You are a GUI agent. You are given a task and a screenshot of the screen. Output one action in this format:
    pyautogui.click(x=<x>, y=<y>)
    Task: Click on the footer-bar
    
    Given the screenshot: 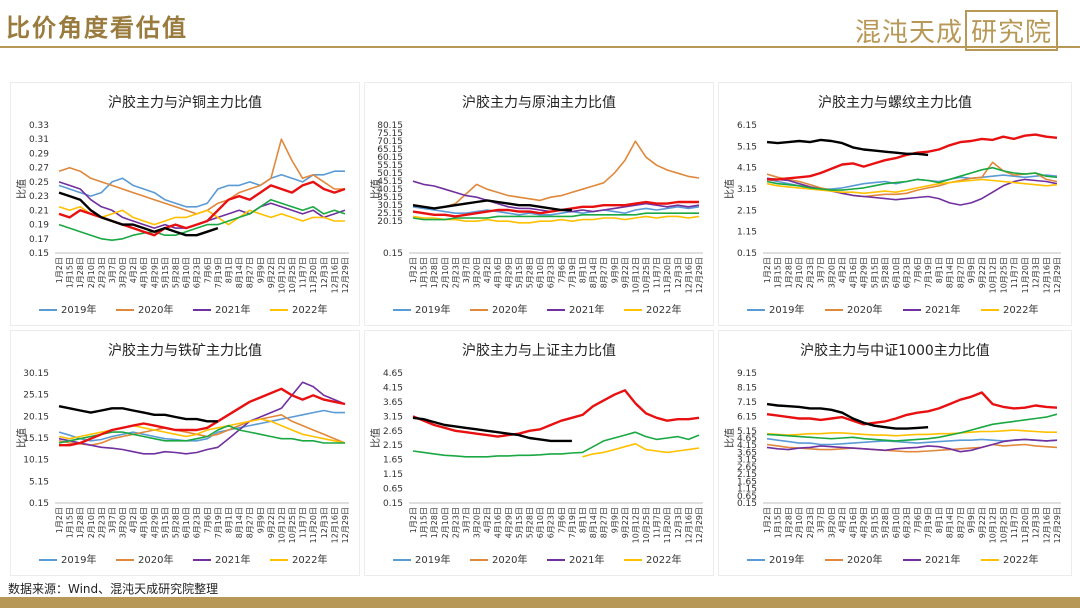 What is the action you would take?
    pyautogui.click(x=540, y=602)
    